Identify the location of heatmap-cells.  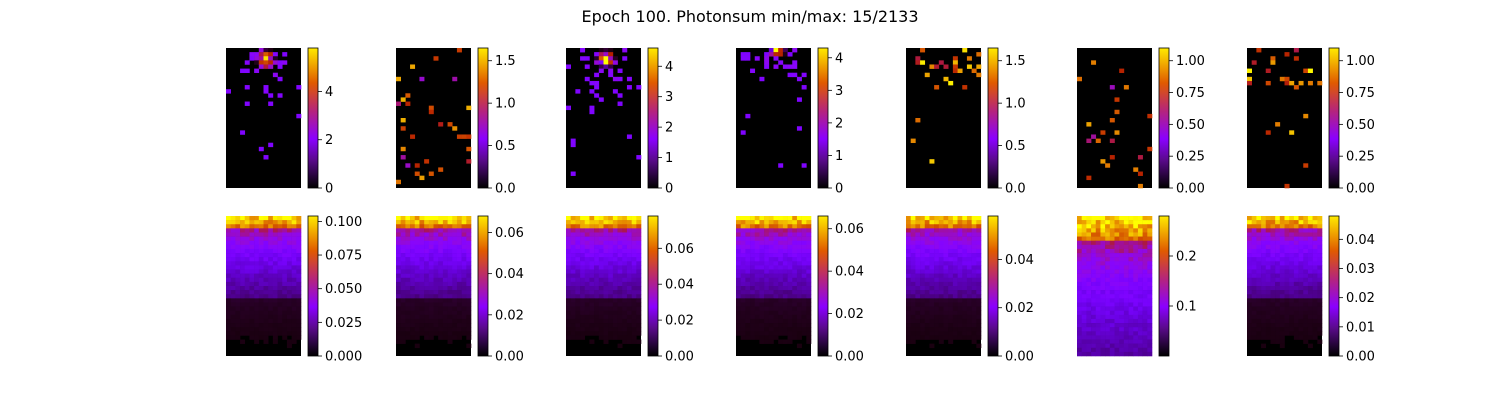
(1115, 286).